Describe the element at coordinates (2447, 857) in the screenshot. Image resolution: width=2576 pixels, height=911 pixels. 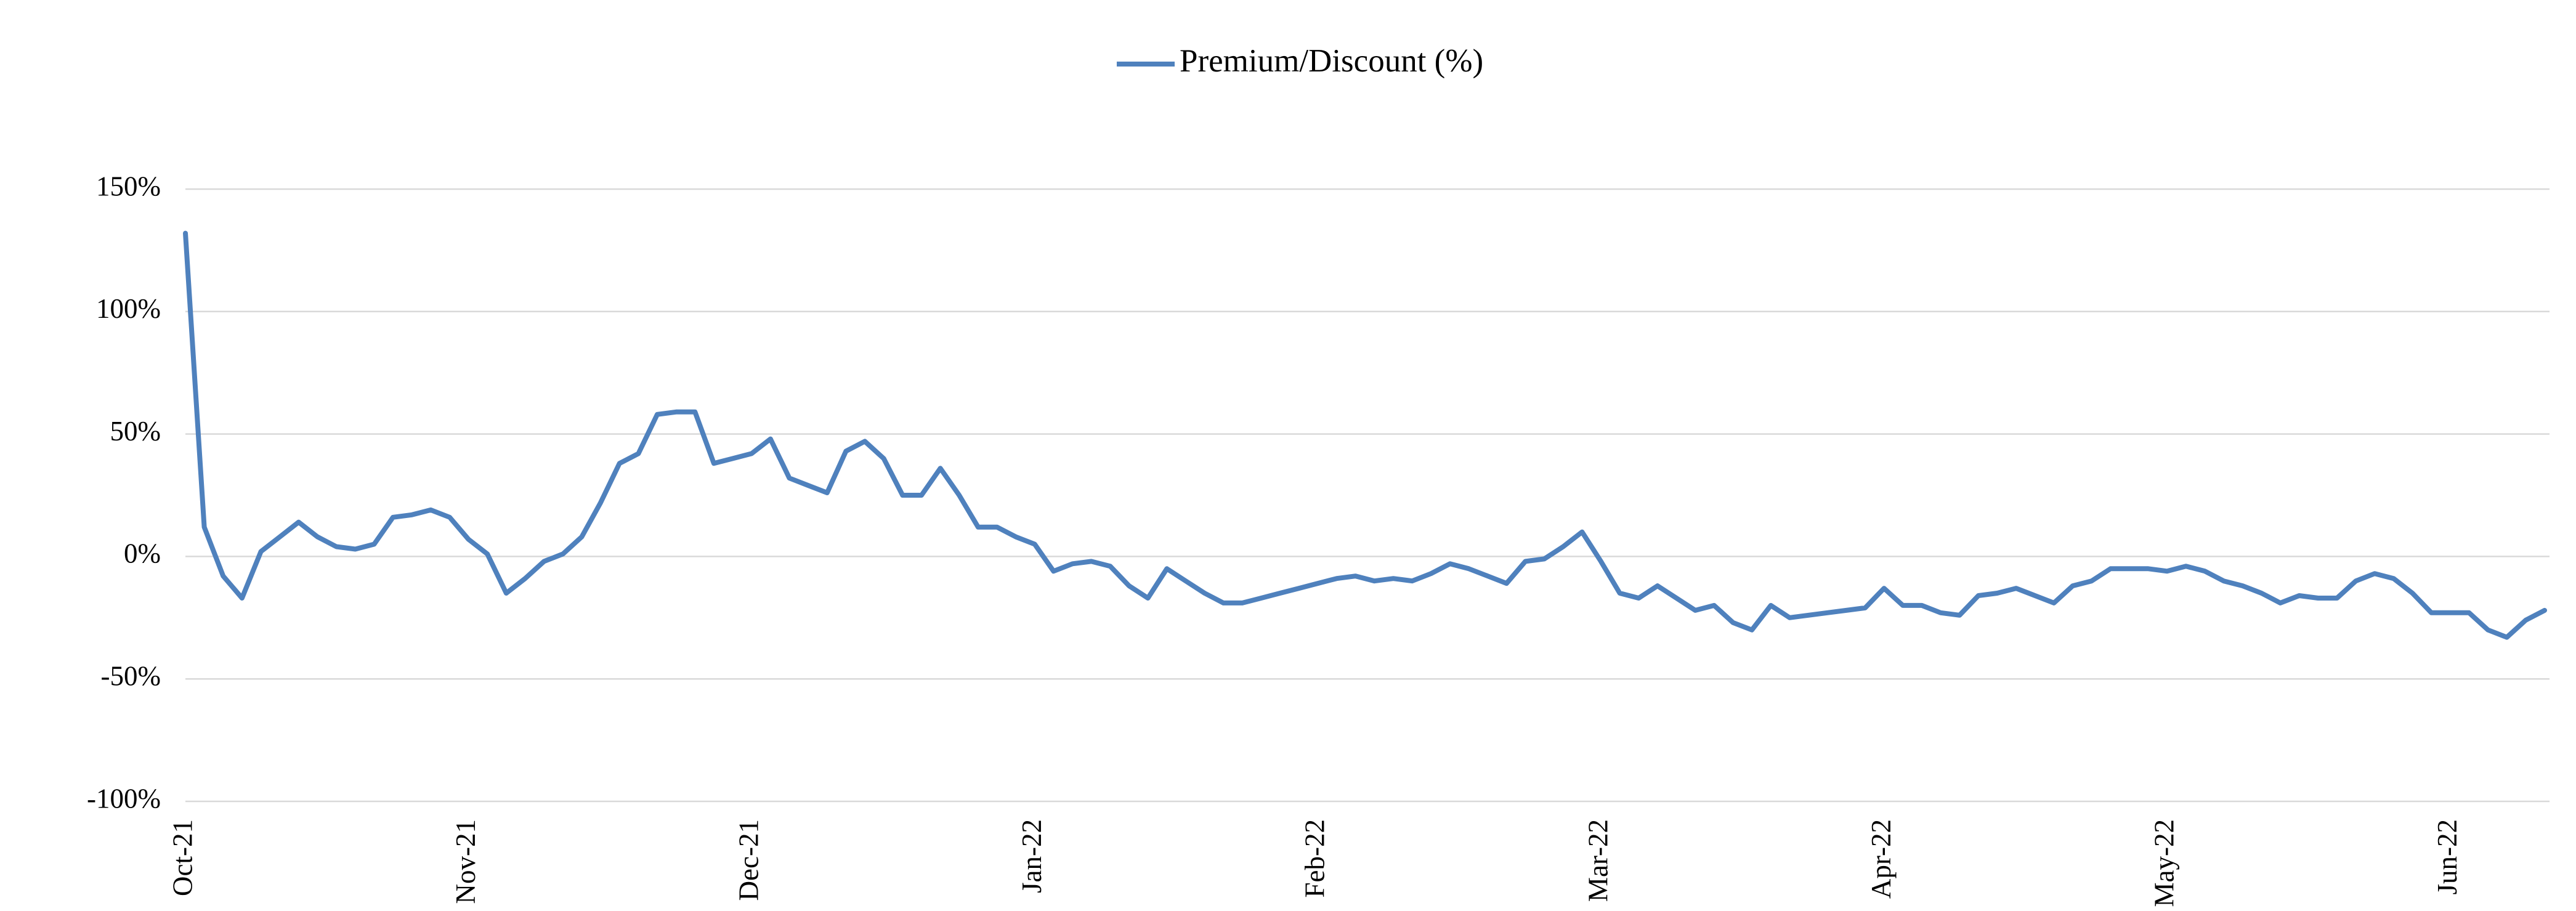
I see `x-tick-label: Jun-22` at that location.